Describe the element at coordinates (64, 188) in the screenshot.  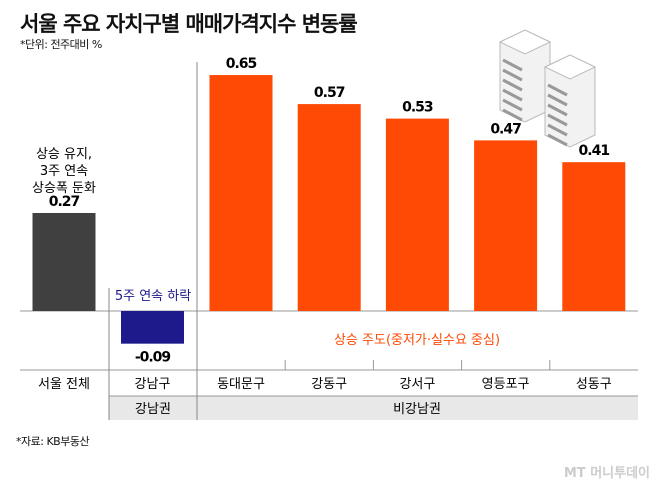
I see `annotation-seoul: 상승폭 둔화` at that location.